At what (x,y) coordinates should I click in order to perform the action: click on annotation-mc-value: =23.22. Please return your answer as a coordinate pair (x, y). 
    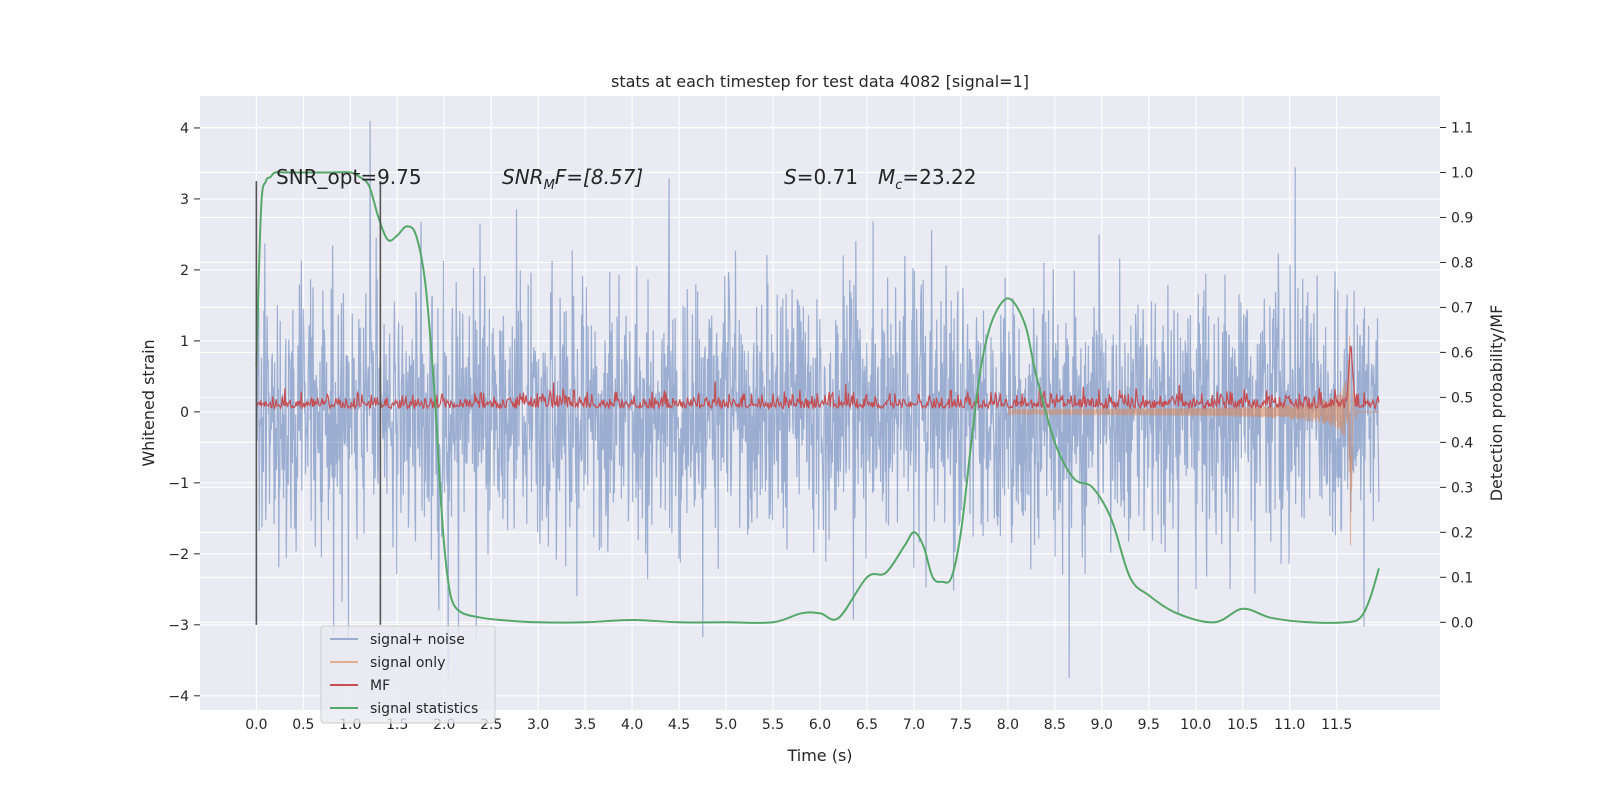
    Looking at the image, I should click on (939, 177).